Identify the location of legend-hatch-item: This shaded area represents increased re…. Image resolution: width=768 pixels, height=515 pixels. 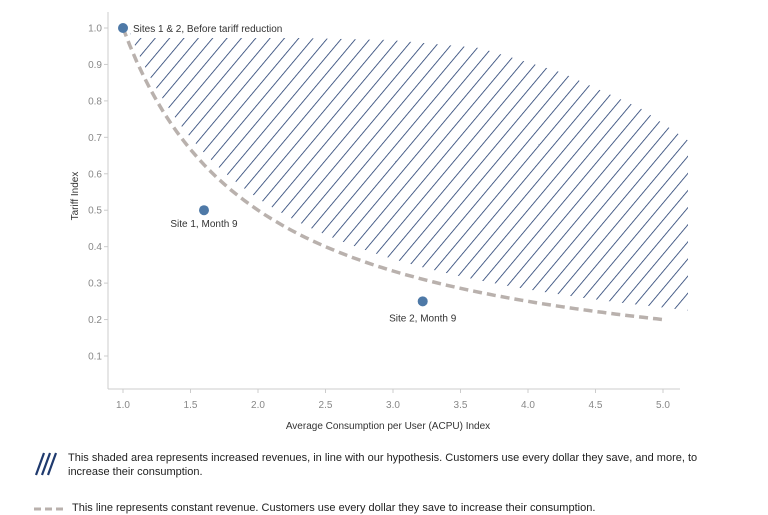
(384, 465).